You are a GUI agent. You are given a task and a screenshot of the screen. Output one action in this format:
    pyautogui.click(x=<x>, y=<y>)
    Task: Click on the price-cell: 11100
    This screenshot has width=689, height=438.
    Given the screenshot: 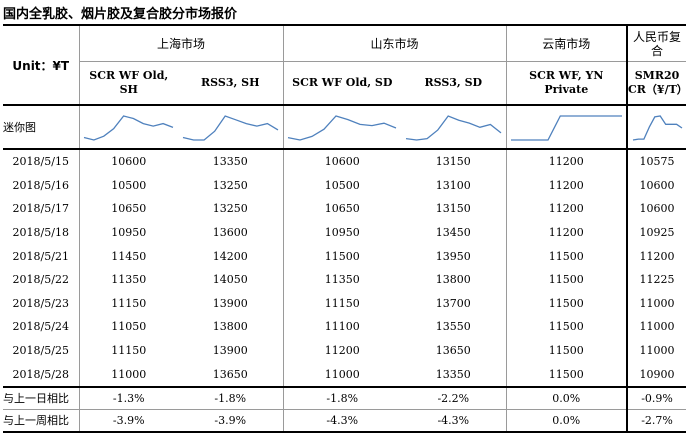 What is the action you would take?
    pyautogui.click(x=342, y=327)
    